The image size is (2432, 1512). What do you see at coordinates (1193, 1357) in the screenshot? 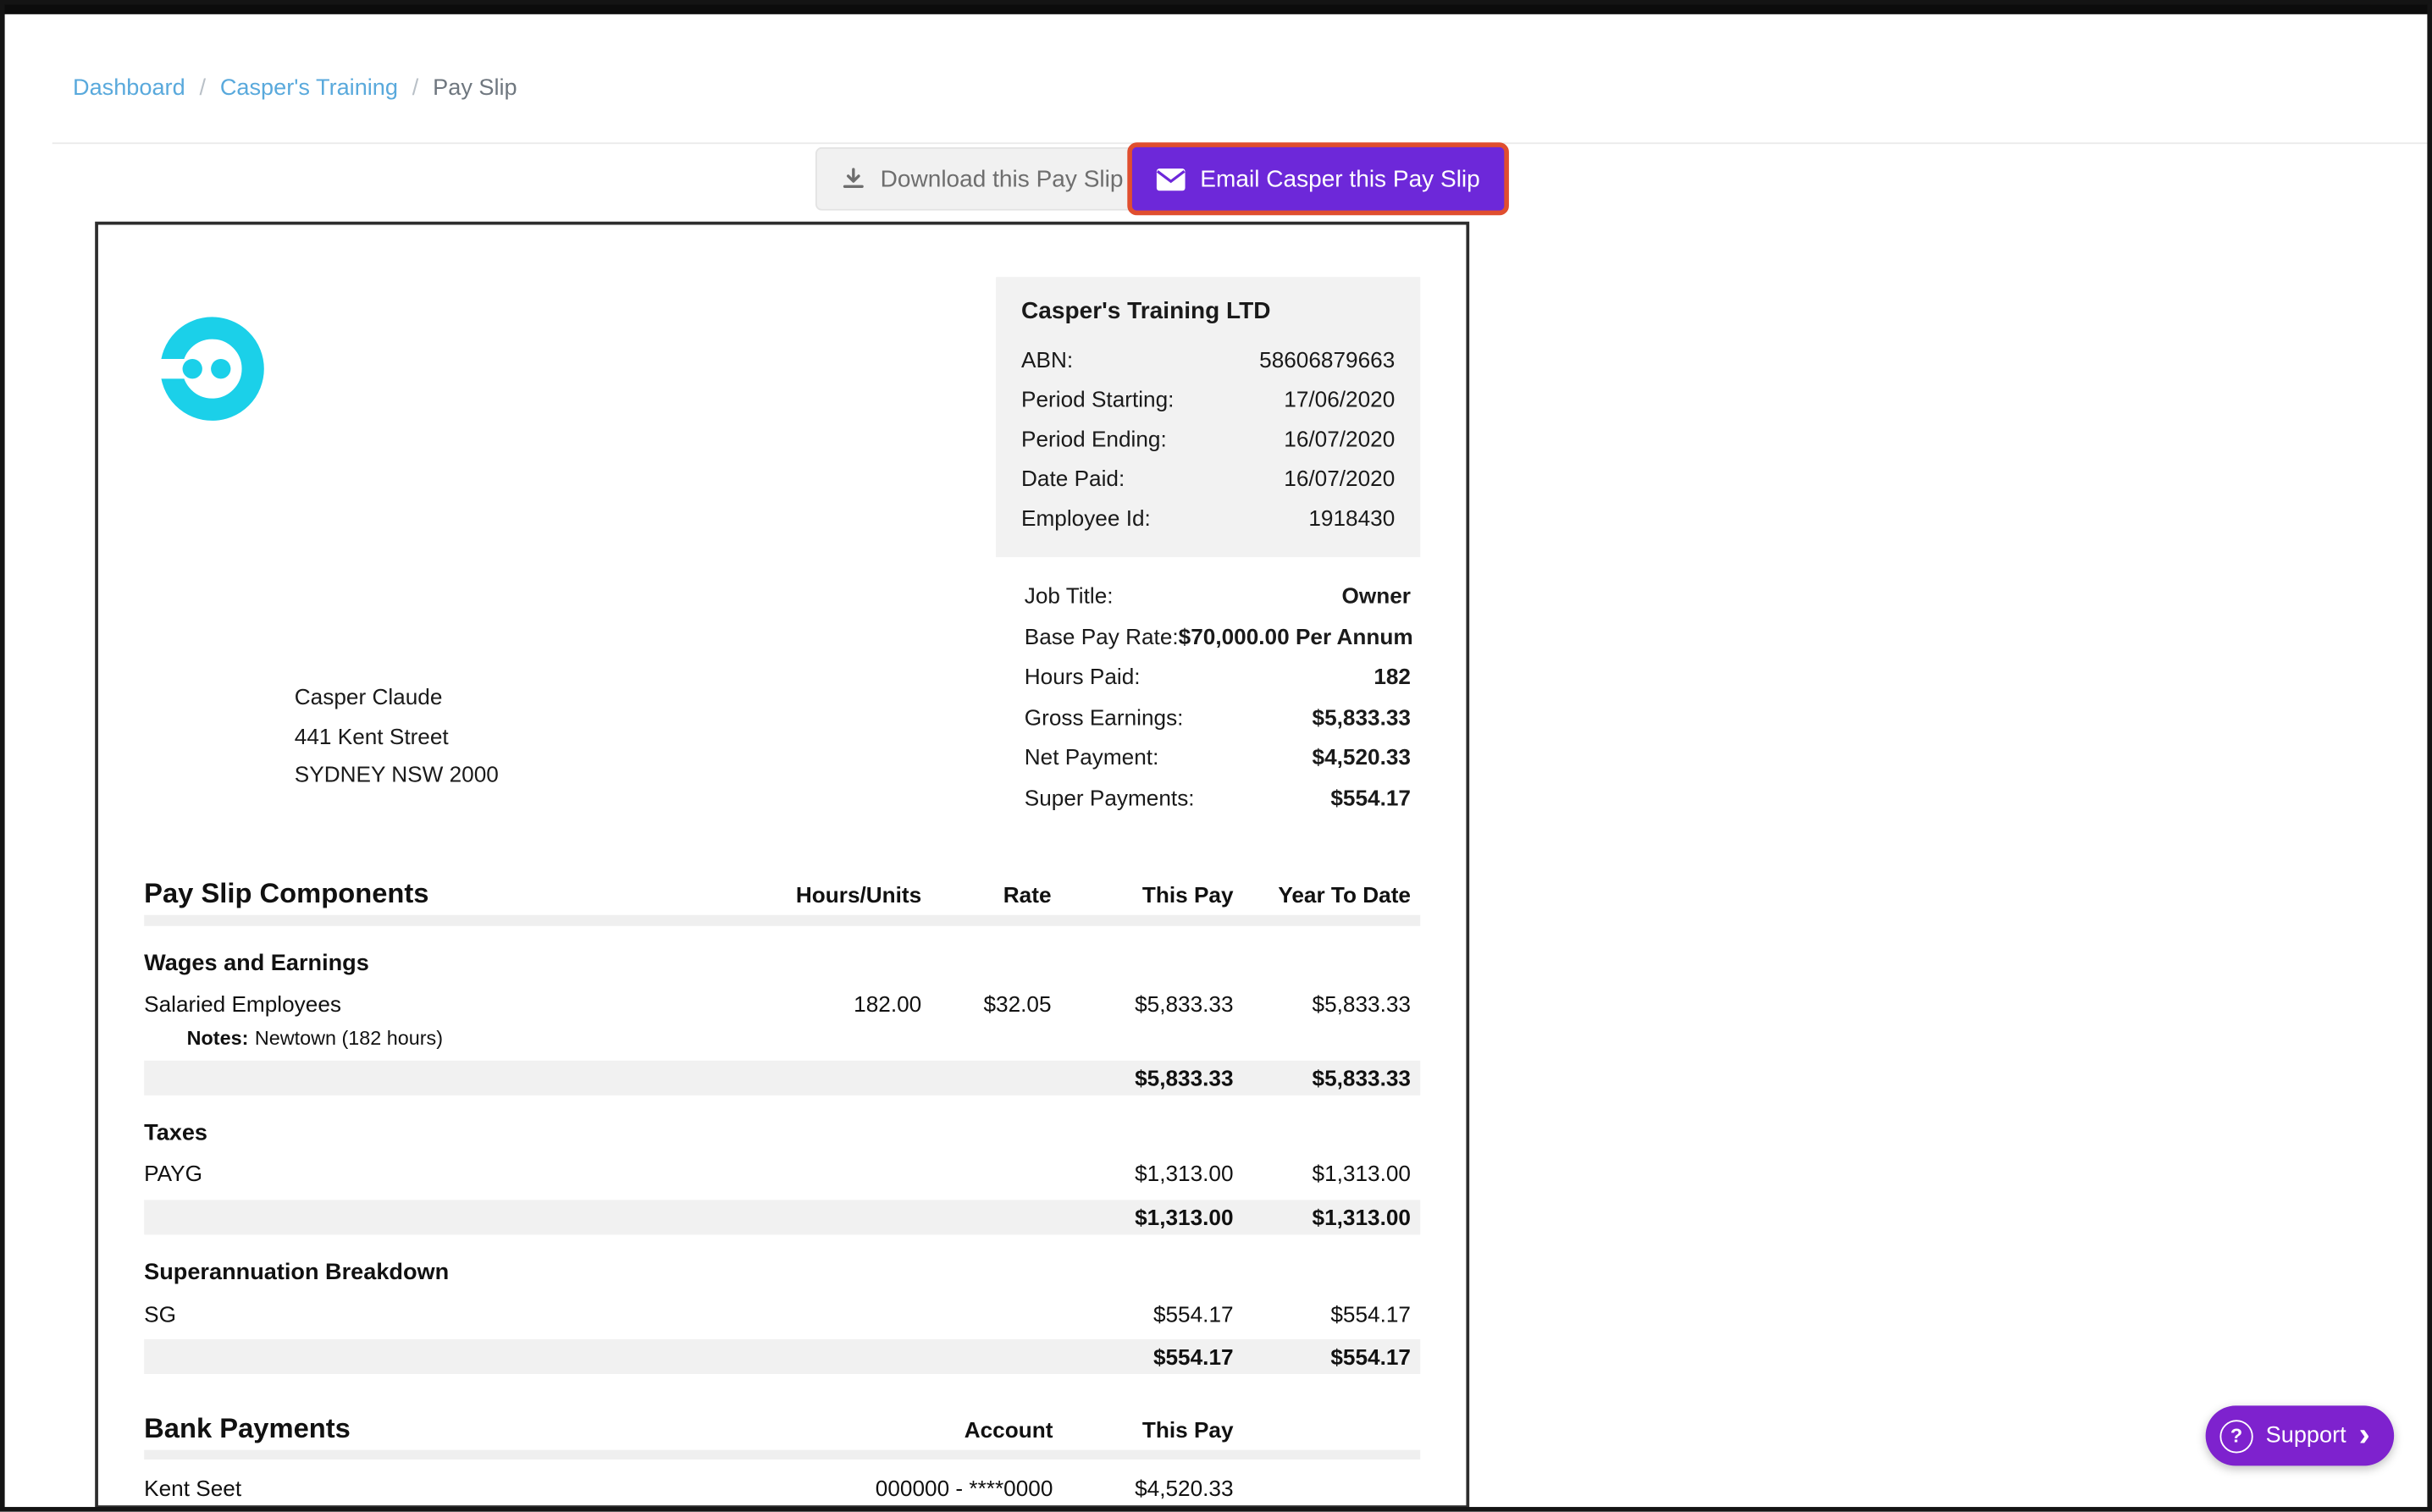
I see `total-this-pay: $554.17` at bounding box center [1193, 1357].